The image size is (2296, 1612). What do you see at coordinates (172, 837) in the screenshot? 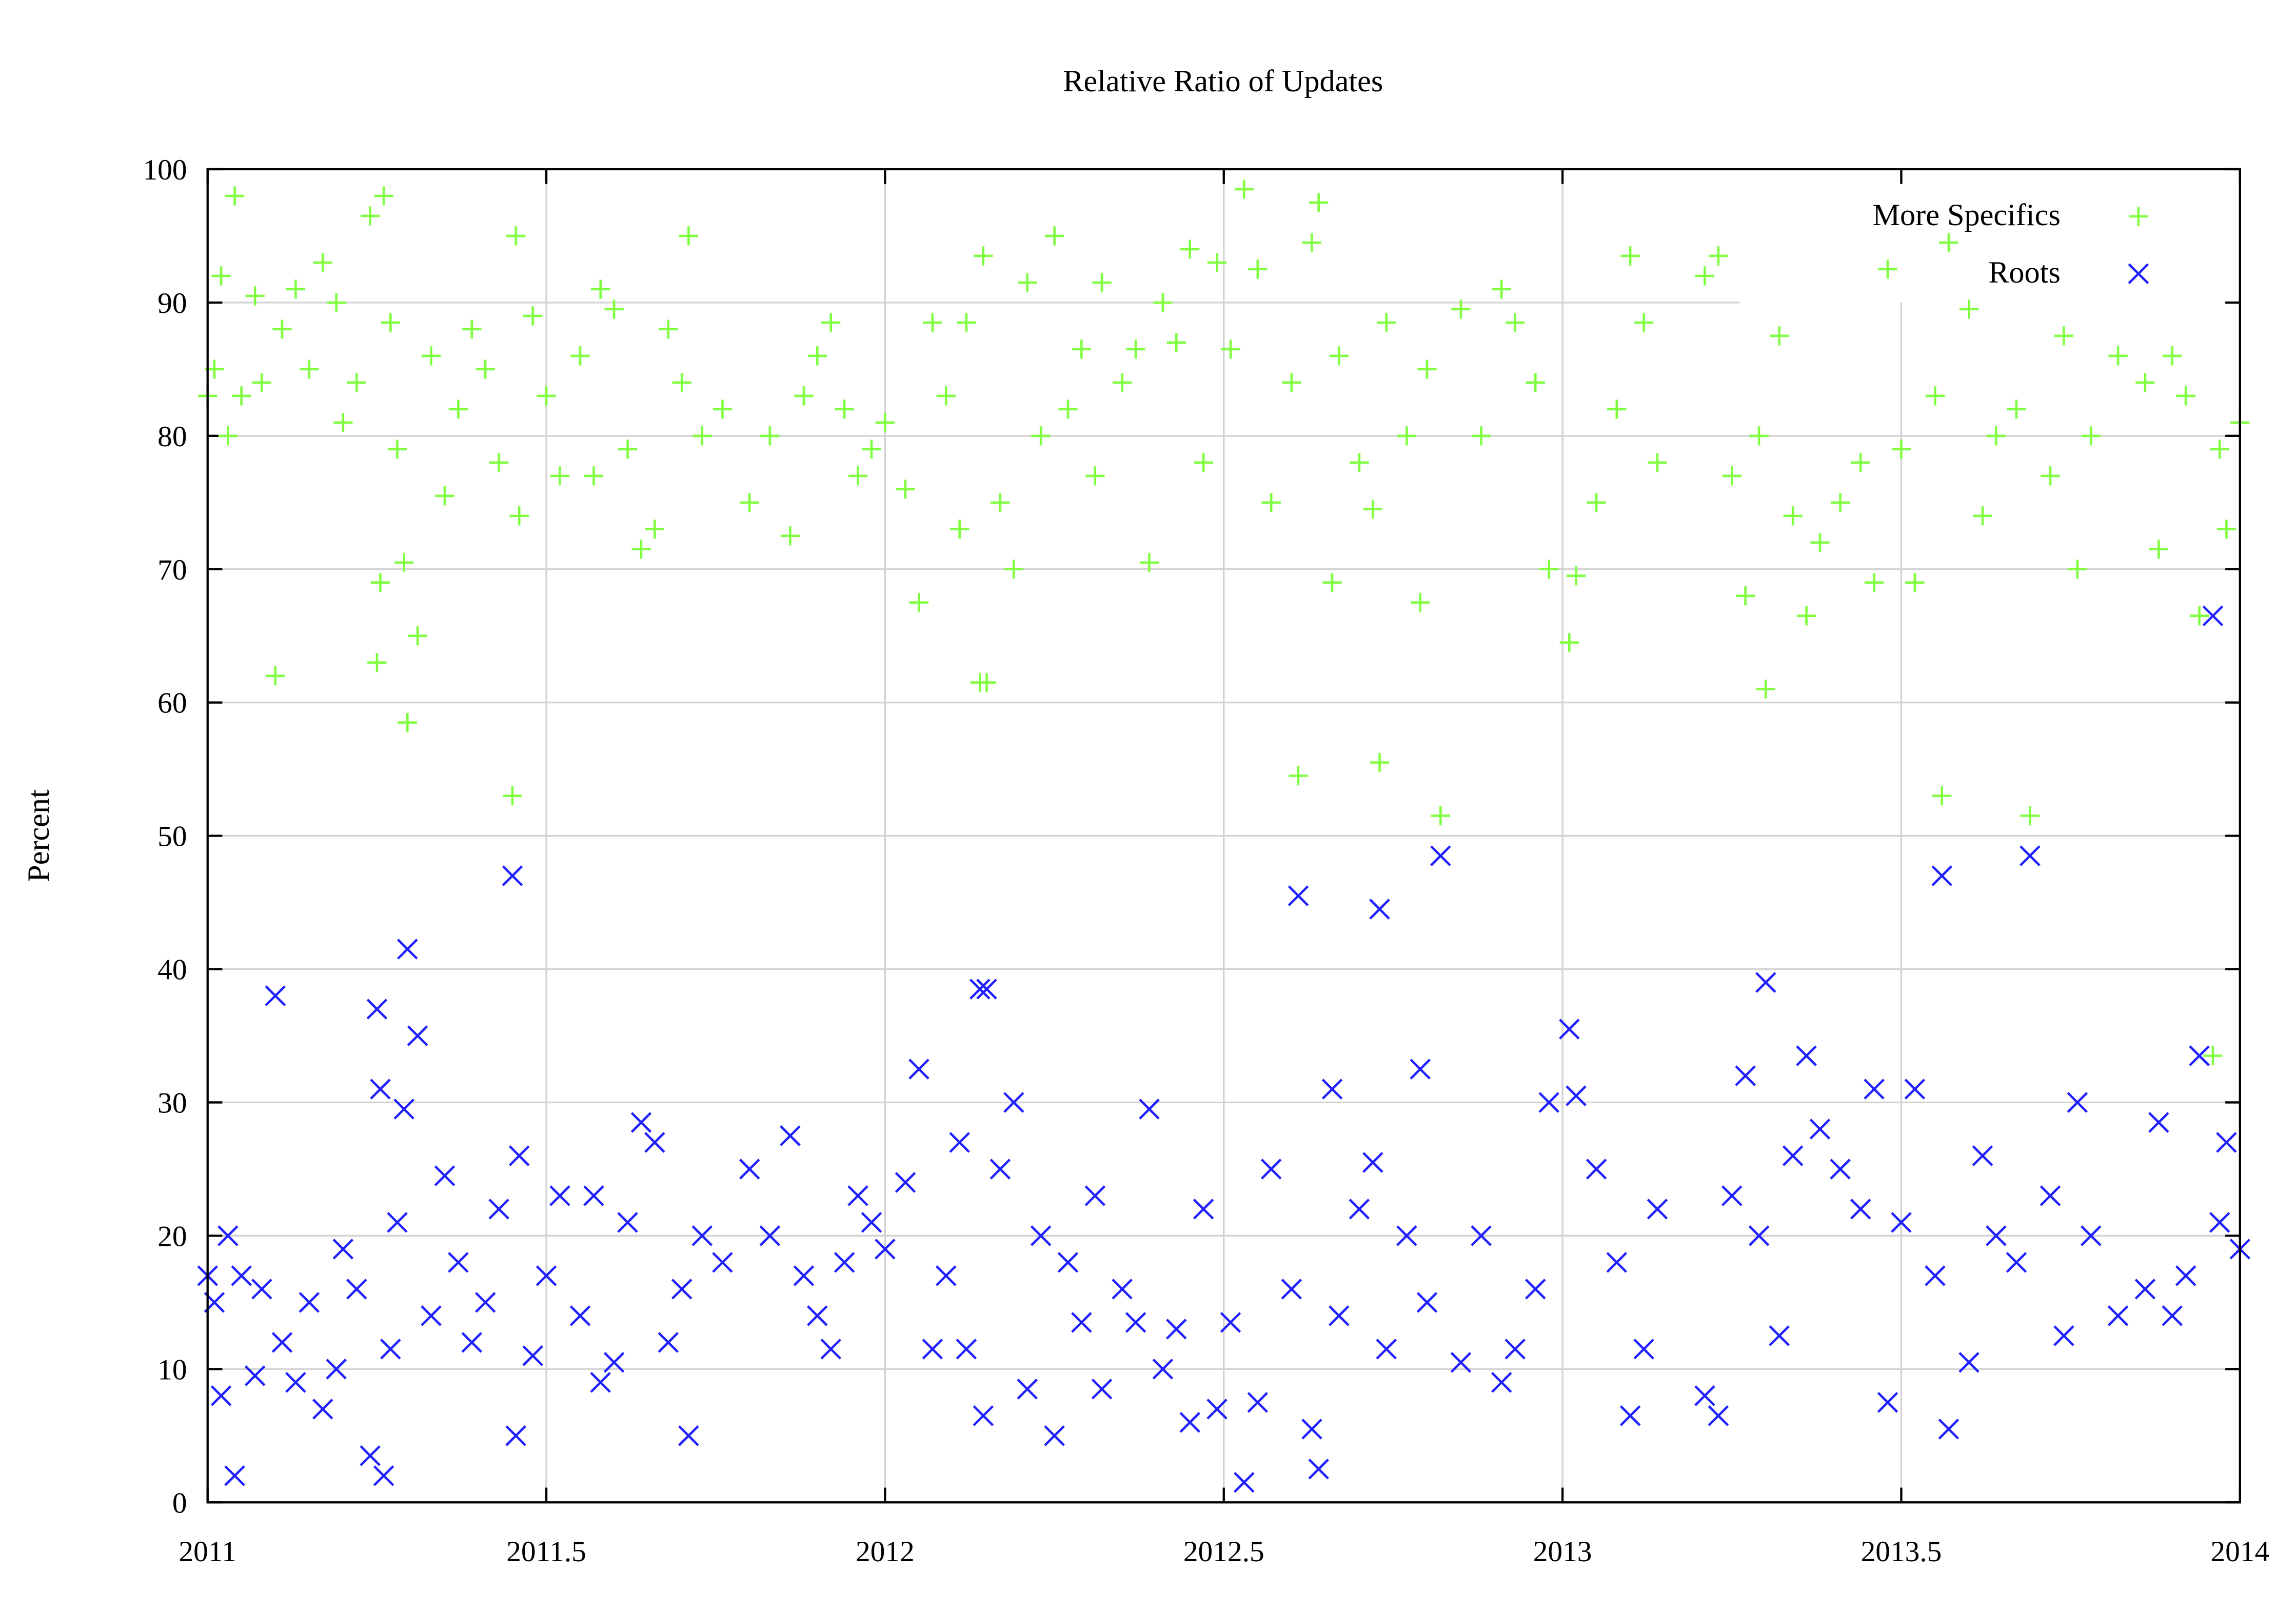
I see `y-tick-label: 50` at bounding box center [172, 837].